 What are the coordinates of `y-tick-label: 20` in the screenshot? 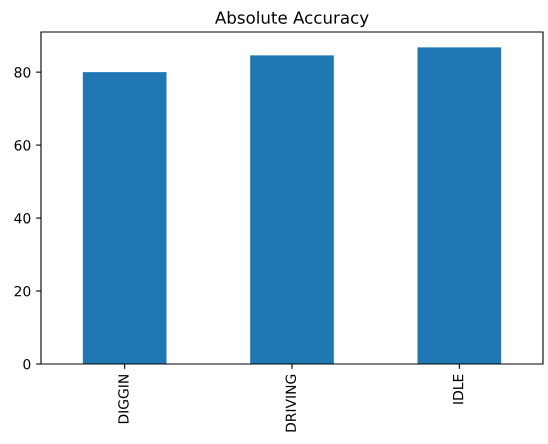 It's located at (22, 291).